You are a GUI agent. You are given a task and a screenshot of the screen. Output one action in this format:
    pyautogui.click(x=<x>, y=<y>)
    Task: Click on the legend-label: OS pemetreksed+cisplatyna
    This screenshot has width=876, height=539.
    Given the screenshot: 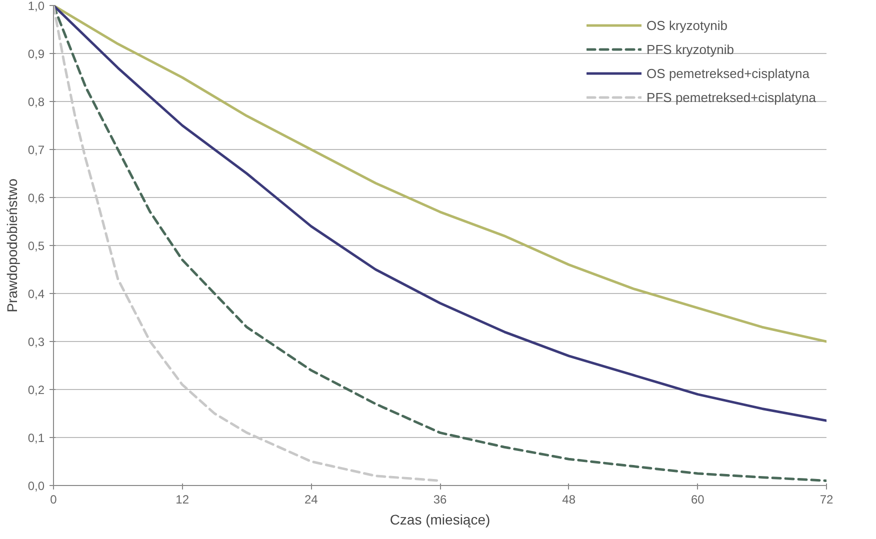 What is the action you would take?
    pyautogui.click(x=728, y=73)
    